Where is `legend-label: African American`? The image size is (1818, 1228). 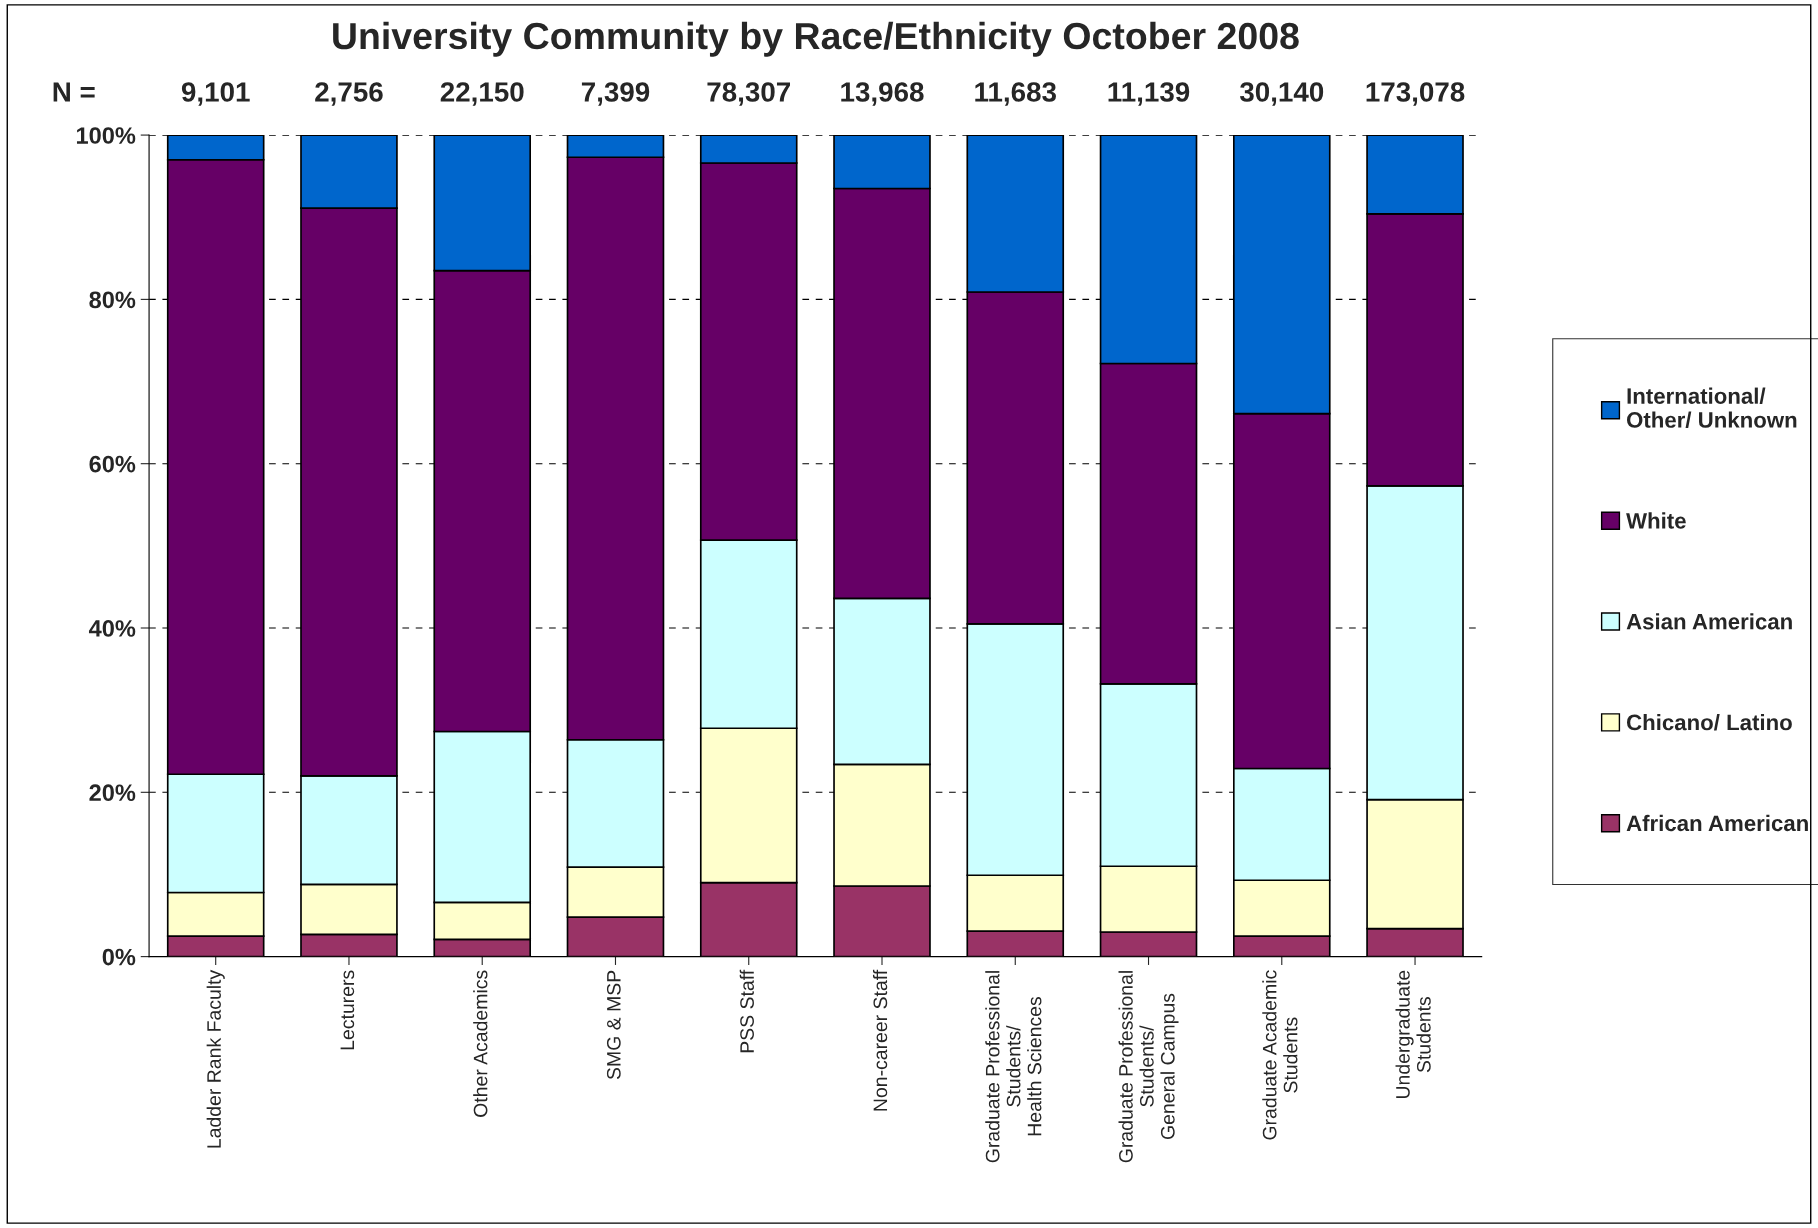
legend-label: African American is located at coordinates (1717, 823).